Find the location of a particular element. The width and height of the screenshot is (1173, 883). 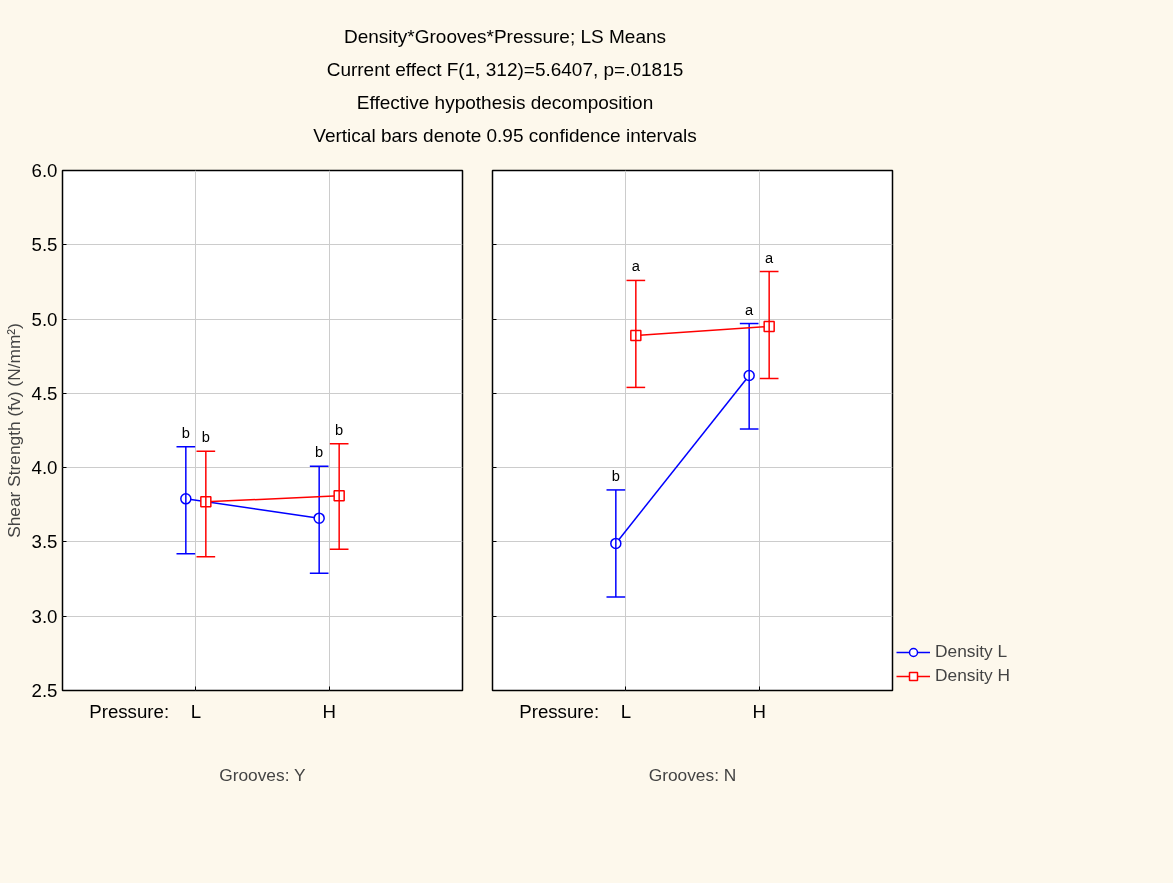

x-axis-title: Grooves: Y is located at coordinates (262, 774).